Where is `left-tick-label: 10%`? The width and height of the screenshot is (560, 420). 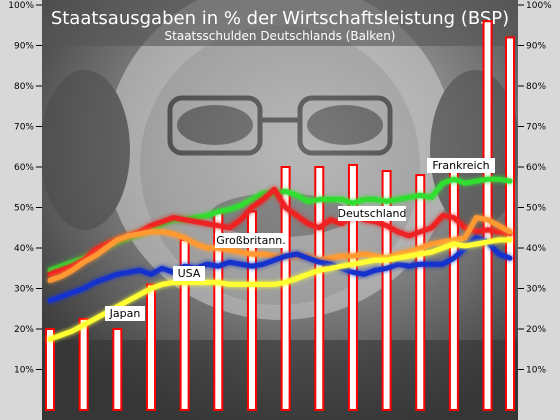
left-tick-label: 10% is located at coordinates (24, 371).